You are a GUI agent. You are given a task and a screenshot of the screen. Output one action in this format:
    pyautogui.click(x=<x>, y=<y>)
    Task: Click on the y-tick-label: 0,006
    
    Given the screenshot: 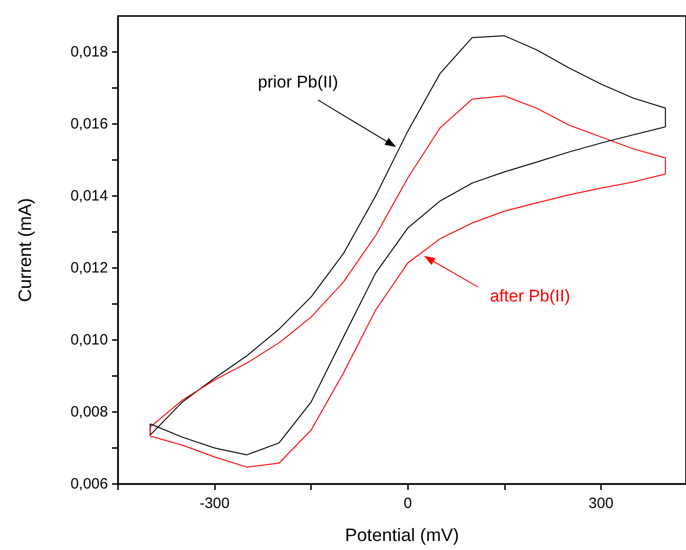 What is the action you would take?
    pyautogui.click(x=89, y=484)
    